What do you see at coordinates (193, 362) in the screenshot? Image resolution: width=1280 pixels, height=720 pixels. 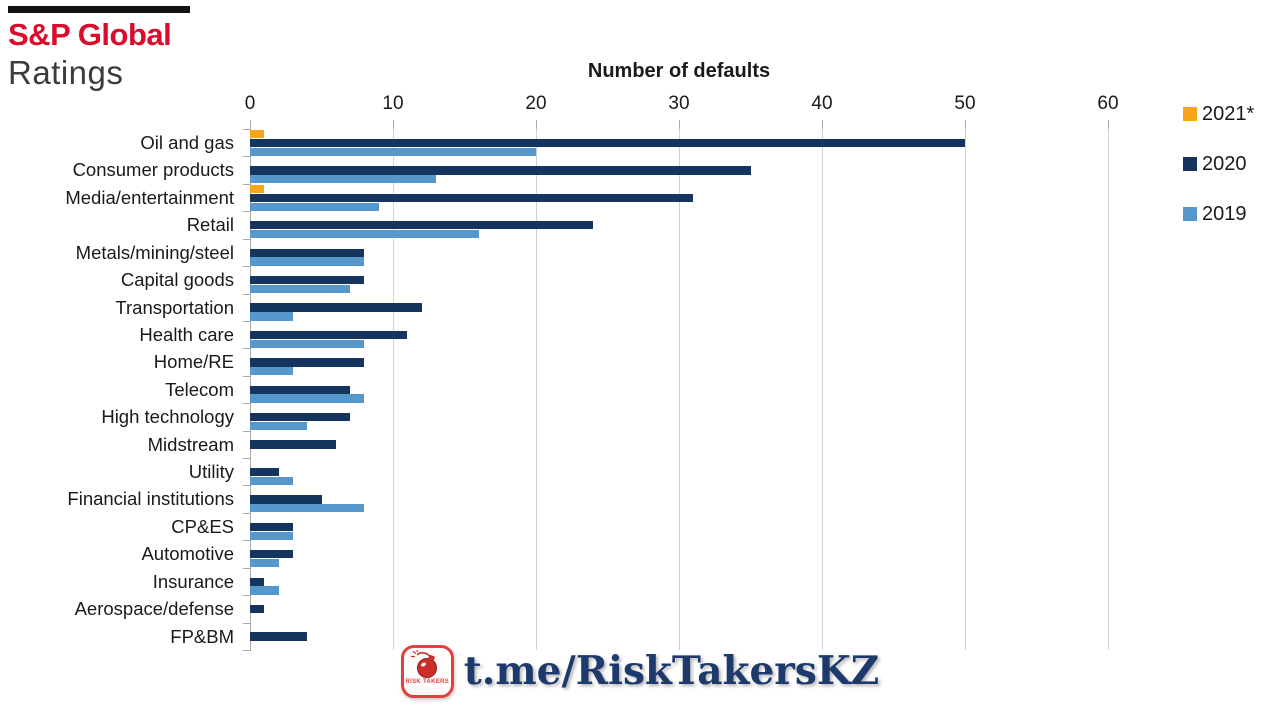 I see `category-label-home-re: Home/RE` at bounding box center [193, 362].